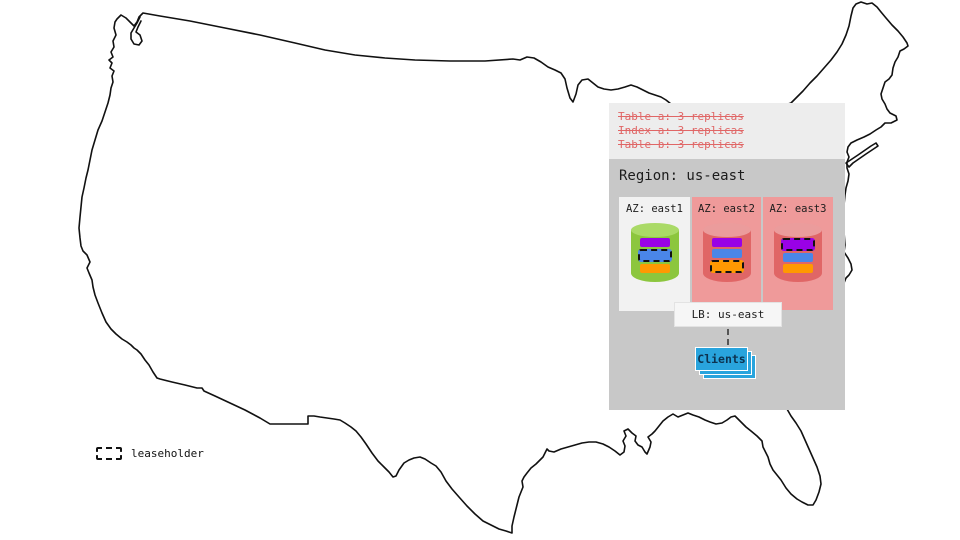 This screenshot has height=540, width=960. What do you see at coordinates (681, 116) in the screenshot?
I see `annotation-table-a: Table a: 3 replicas` at bounding box center [681, 116].